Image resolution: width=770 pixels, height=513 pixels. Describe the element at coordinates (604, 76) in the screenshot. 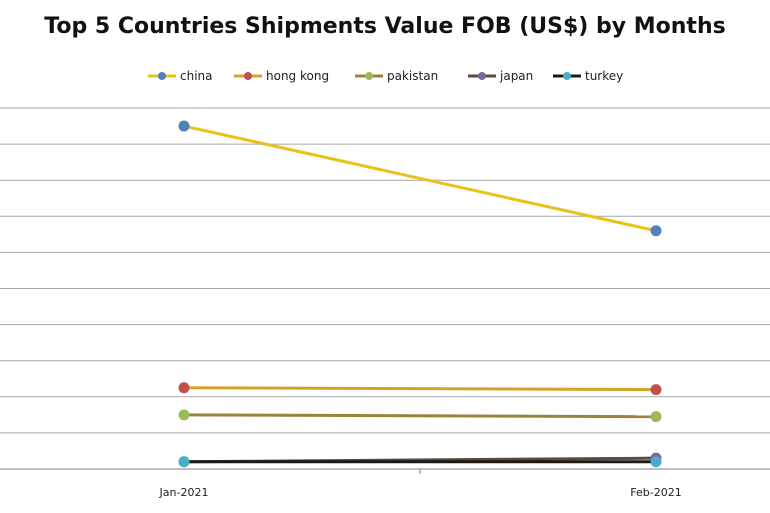

I see `legend-label: turkey` at that location.